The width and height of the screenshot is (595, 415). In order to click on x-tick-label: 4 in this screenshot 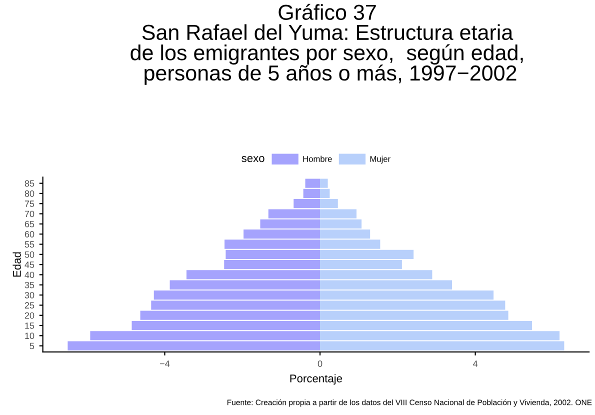, I will do `click(475, 363)`.